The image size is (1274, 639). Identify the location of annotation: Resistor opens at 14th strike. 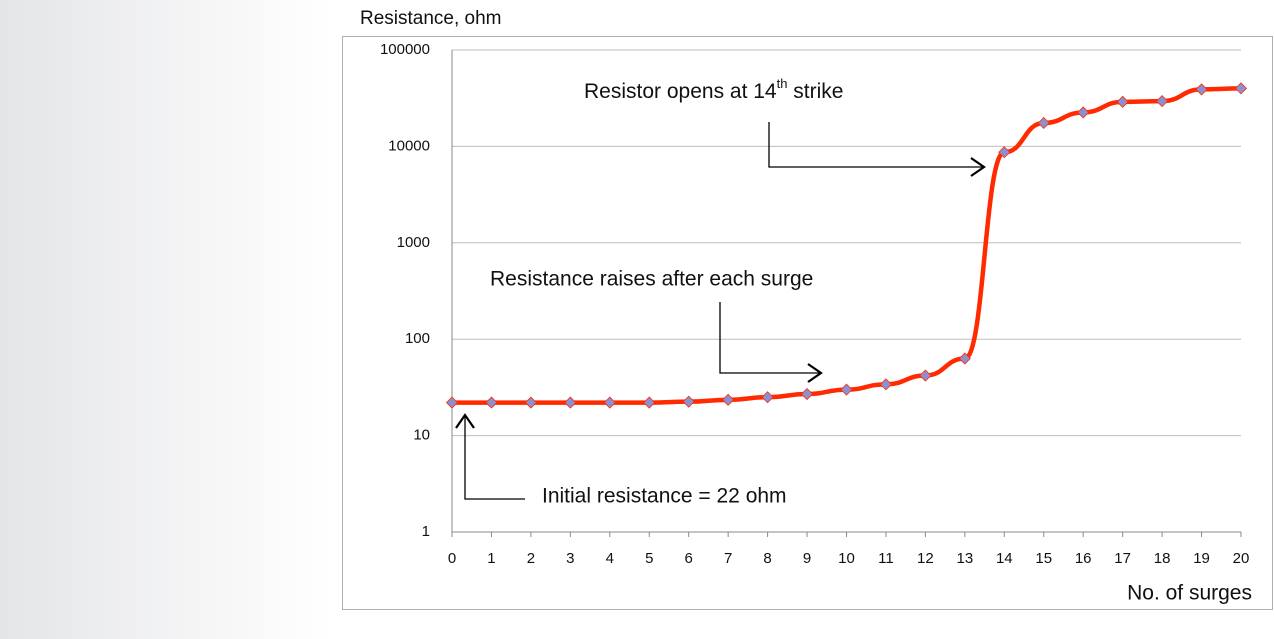
(713, 89).